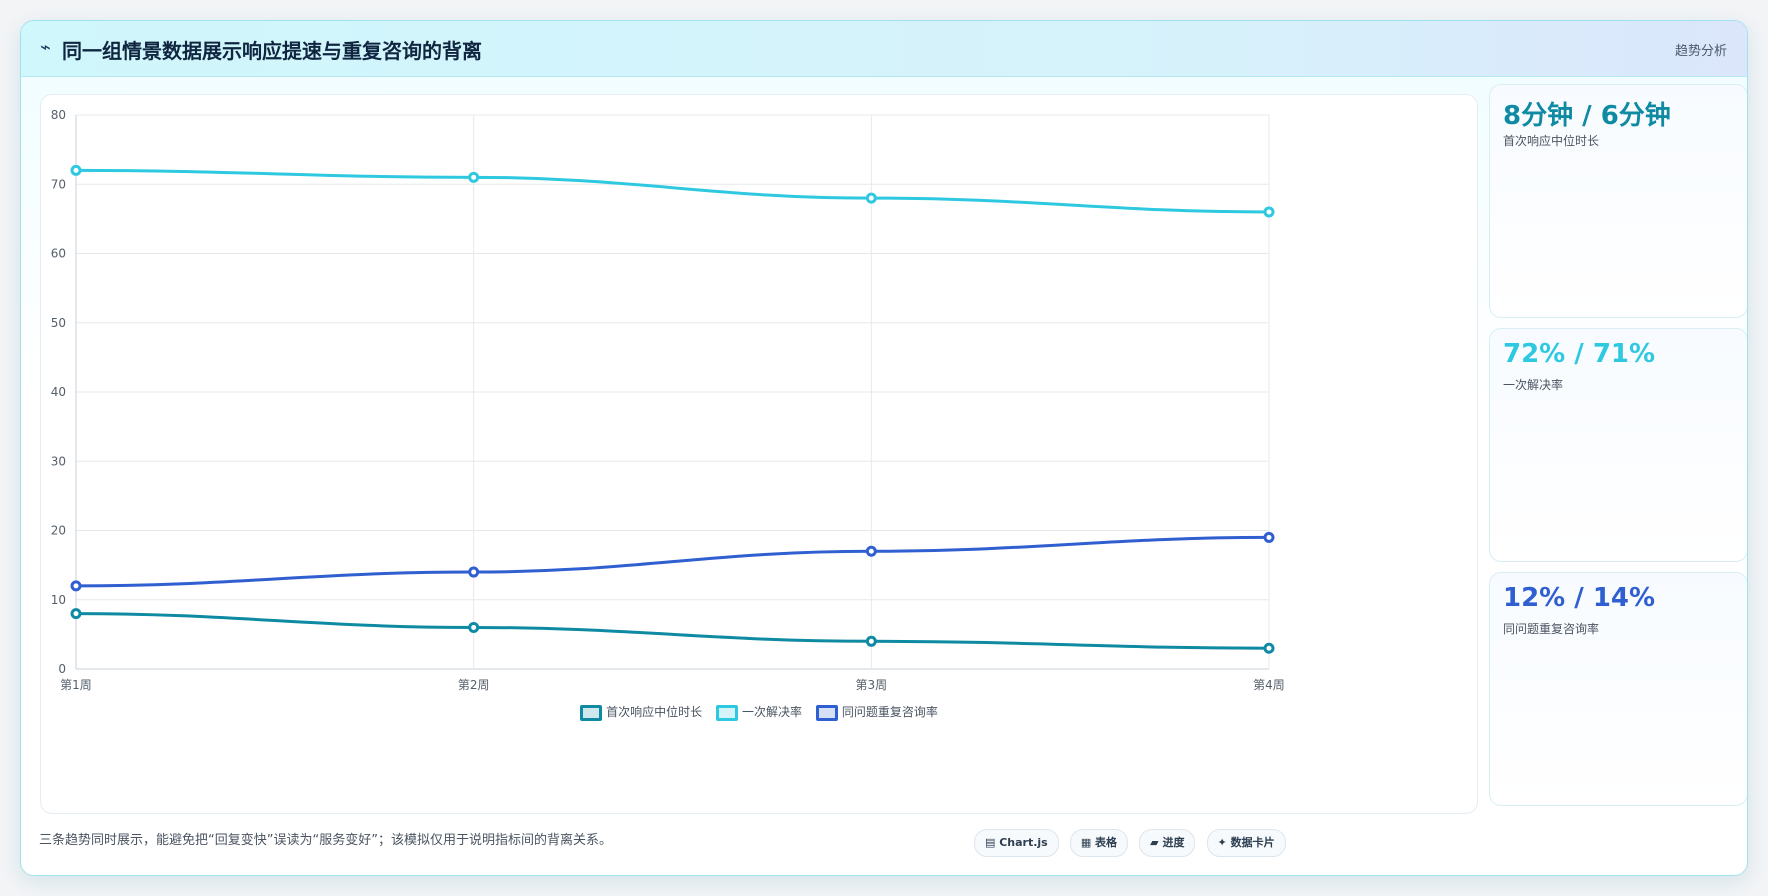  What do you see at coordinates (1579, 598) in the screenshot?
I see `metric-value-repeat-rate: 12% / 14%` at bounding box center [1579, 598].